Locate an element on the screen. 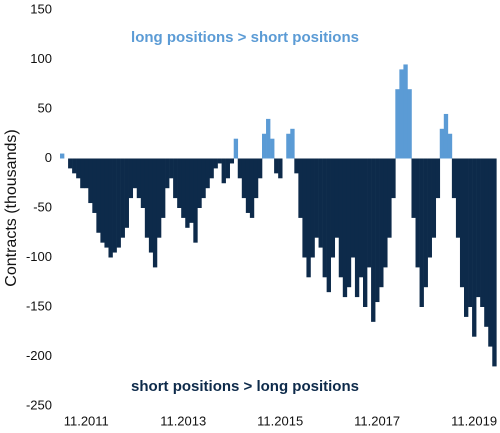 This screenshot has height=433, width=500. x-tick-label: 11.2013 is located at coordinates (183, 420).